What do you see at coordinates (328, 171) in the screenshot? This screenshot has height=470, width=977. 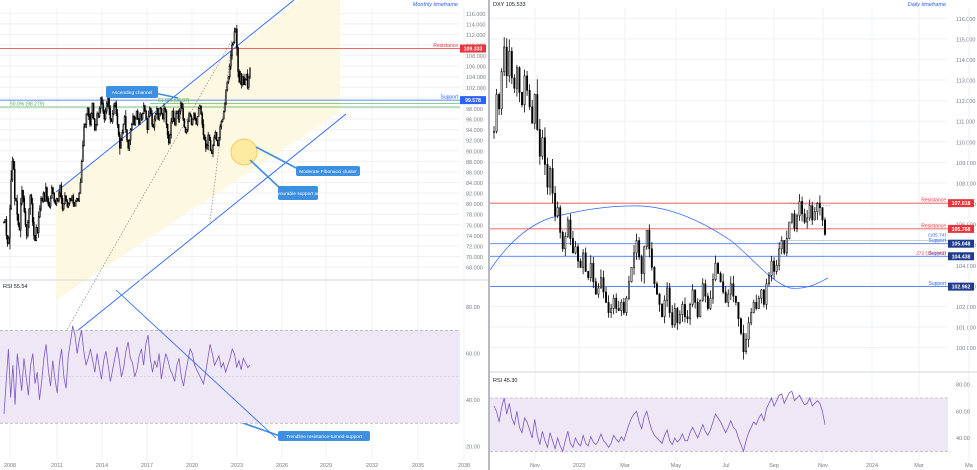 I see `fib-cluster-callout-box` at bounding box center [328, 171].